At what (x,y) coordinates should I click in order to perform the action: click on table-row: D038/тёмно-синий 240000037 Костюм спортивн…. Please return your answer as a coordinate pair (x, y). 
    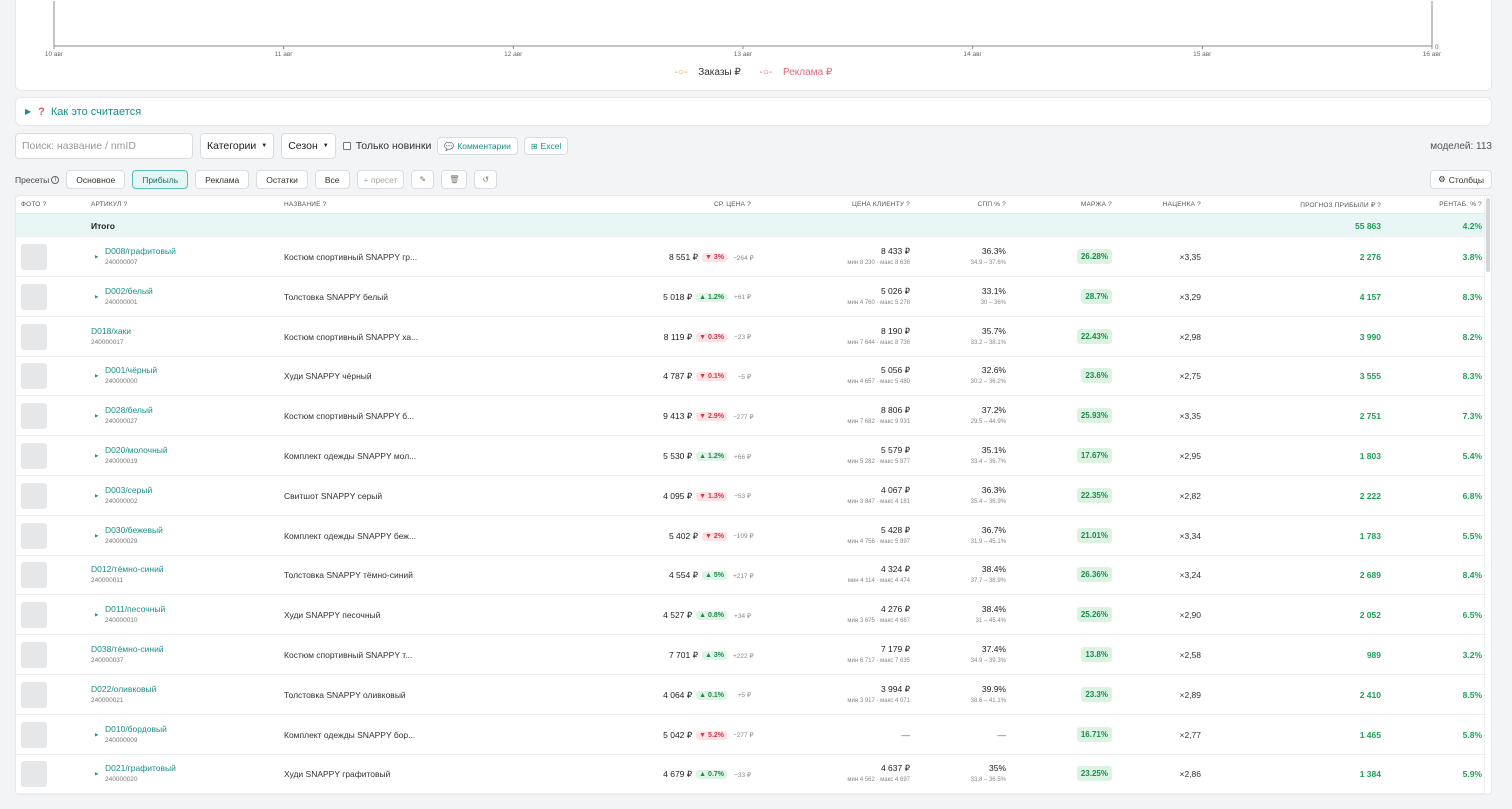
    Looking at the image, I should click on (751, 655).